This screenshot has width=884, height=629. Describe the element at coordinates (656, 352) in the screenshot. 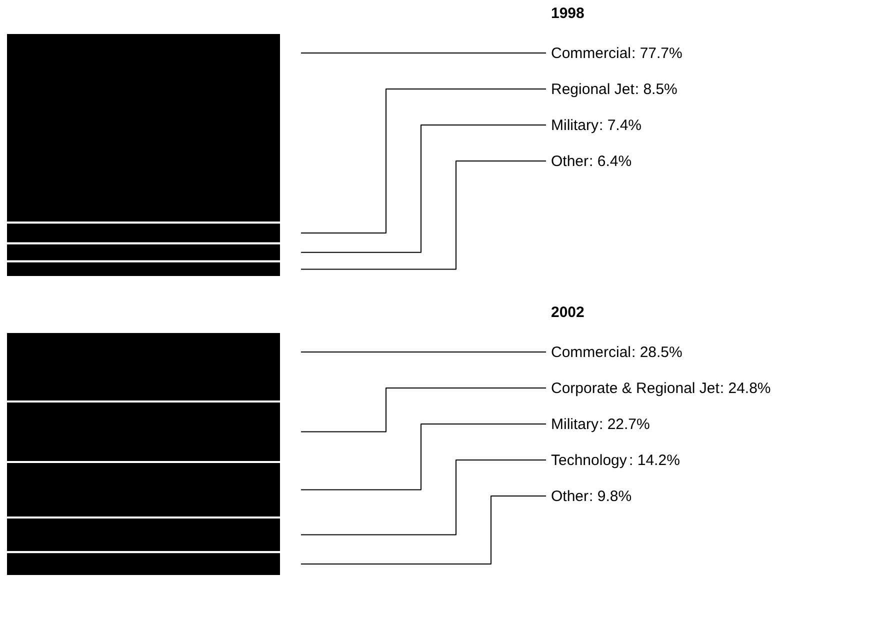

I see `data-label: : 28.5%` at that location.